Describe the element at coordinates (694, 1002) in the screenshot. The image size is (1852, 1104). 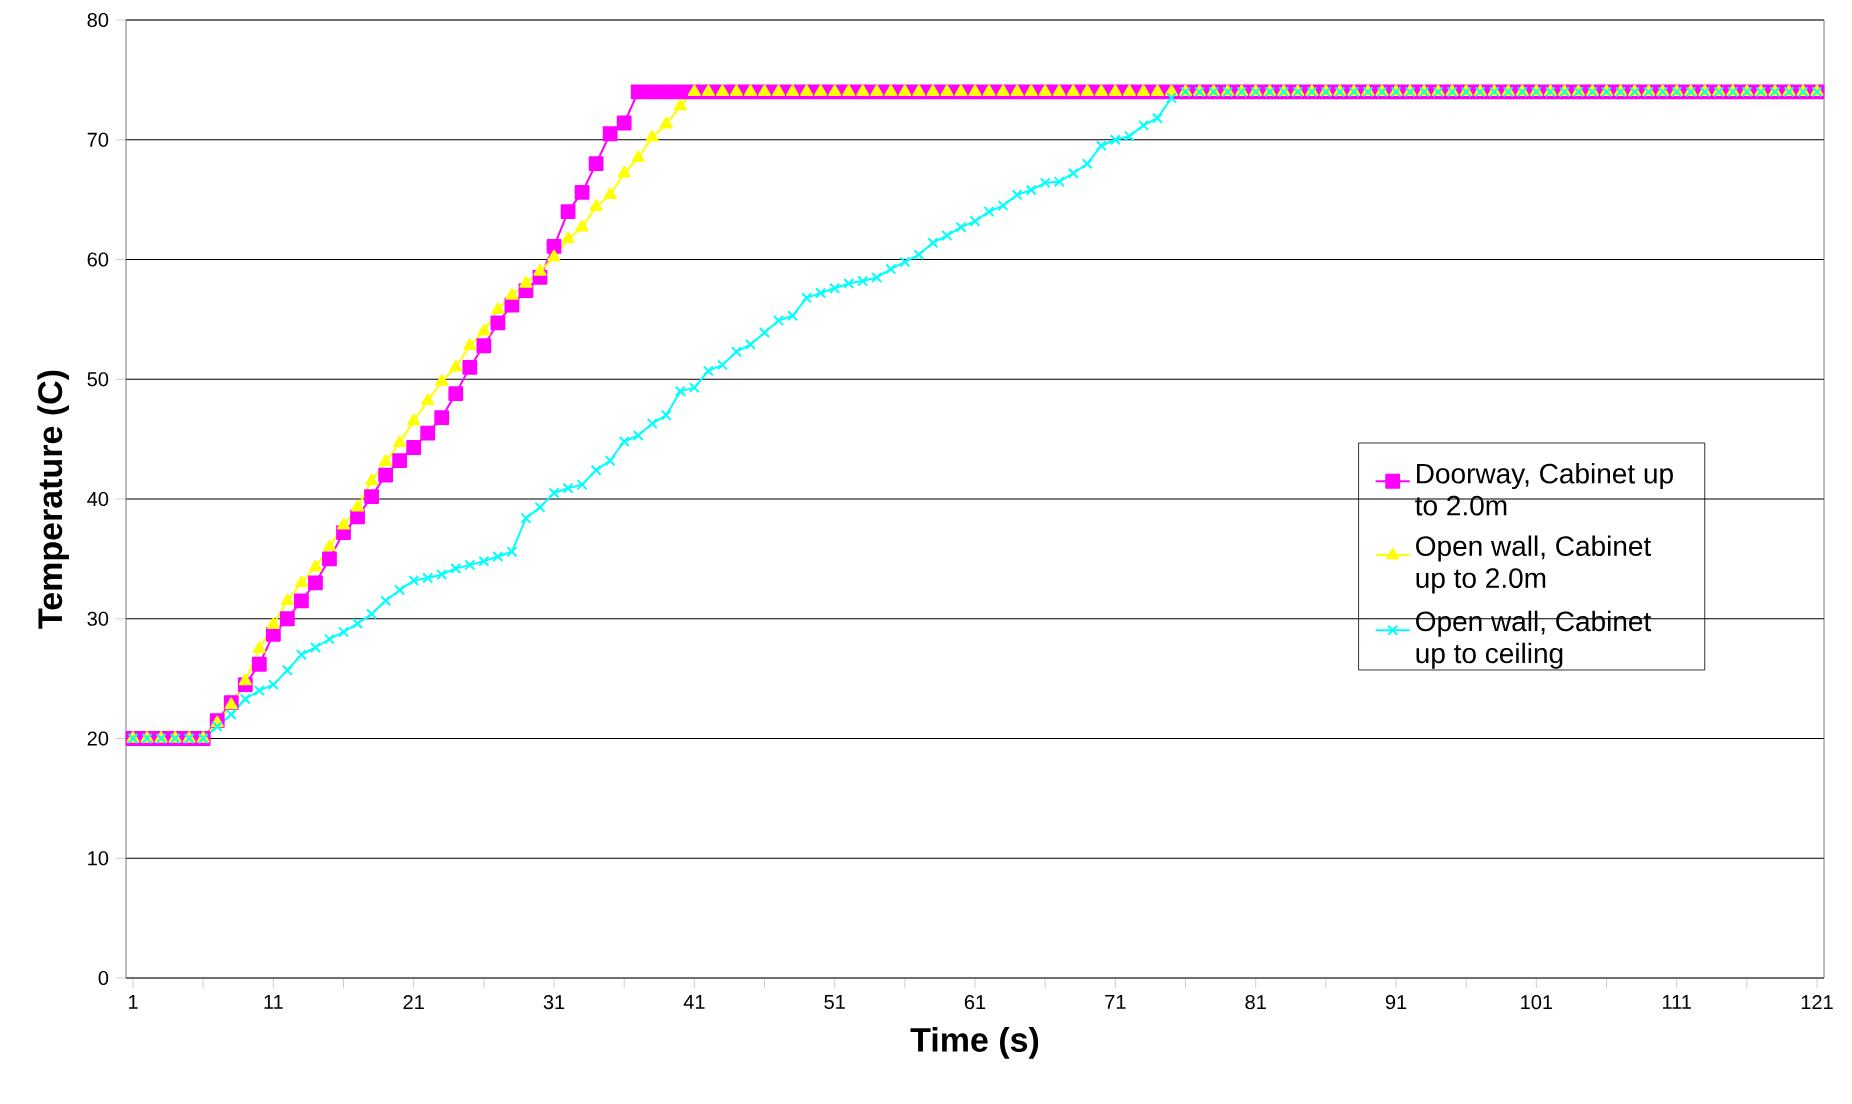
I see `x-tick-label: 41` at that location.